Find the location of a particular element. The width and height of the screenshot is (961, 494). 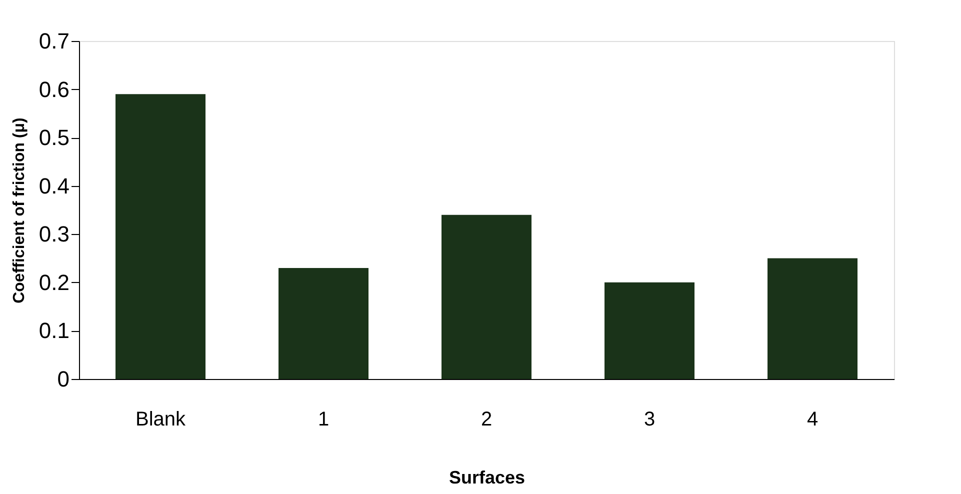

y-tick-label: 0.1 is located at coordinates (54, 331).